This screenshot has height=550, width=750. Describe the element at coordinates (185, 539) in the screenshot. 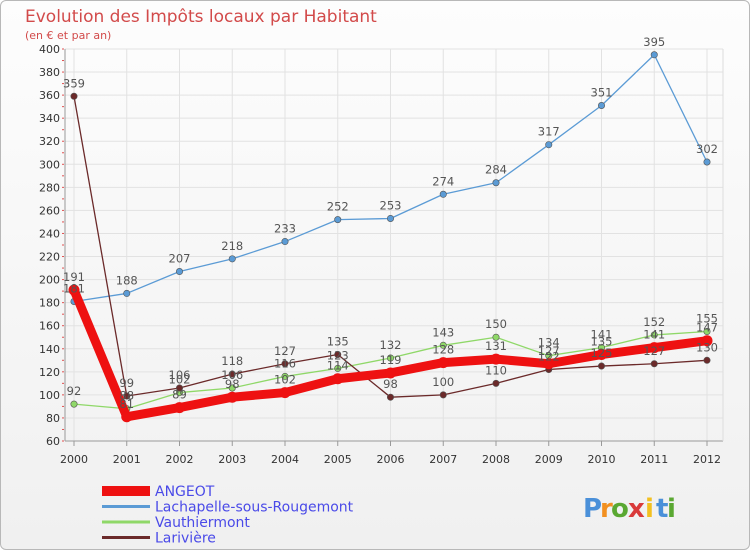

I see `legend-label: Larivière` at that location.